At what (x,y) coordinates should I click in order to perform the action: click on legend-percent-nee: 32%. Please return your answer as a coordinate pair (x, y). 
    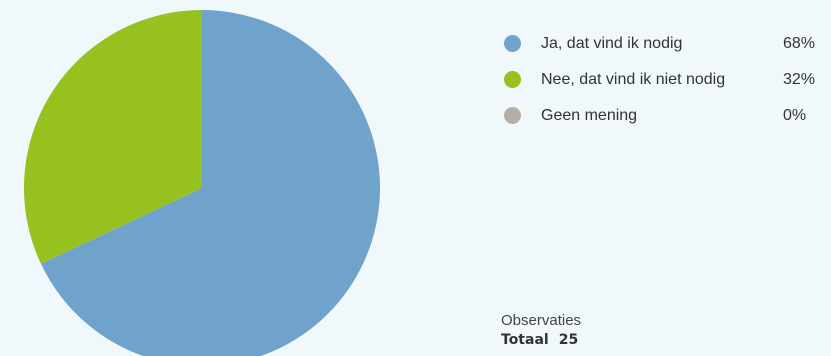
    Looking at the image, I should click on (799, 79).